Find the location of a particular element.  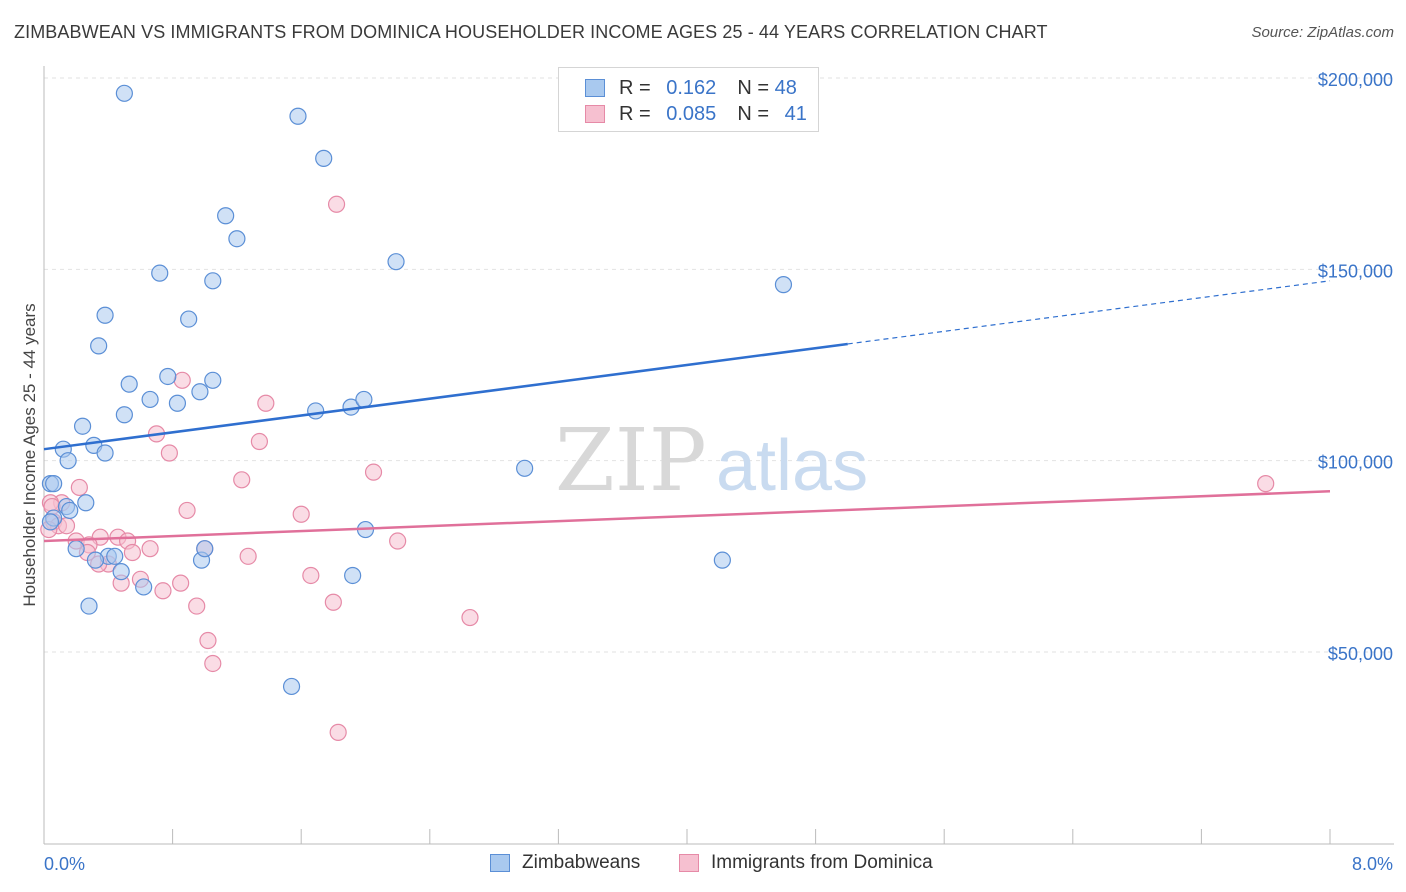

series-legend: Zimbabweans Immigrants from Dominica is located at coordinates (703, 864).